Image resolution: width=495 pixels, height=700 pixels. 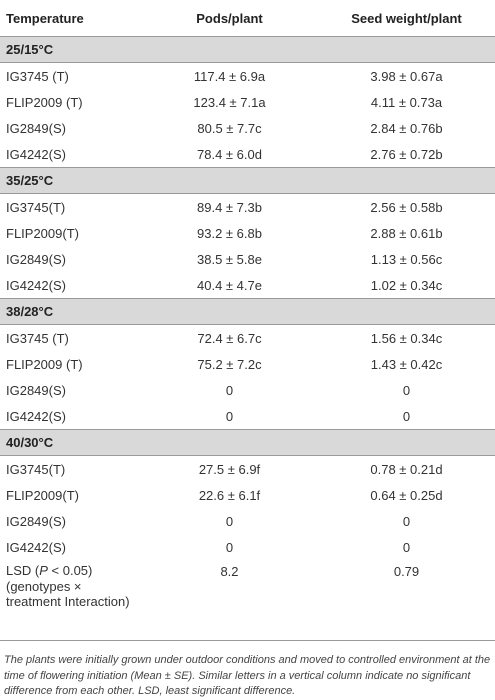 I want to click on pods-cell: 117.4 ± 6.9a, so click(x=229, y=76).